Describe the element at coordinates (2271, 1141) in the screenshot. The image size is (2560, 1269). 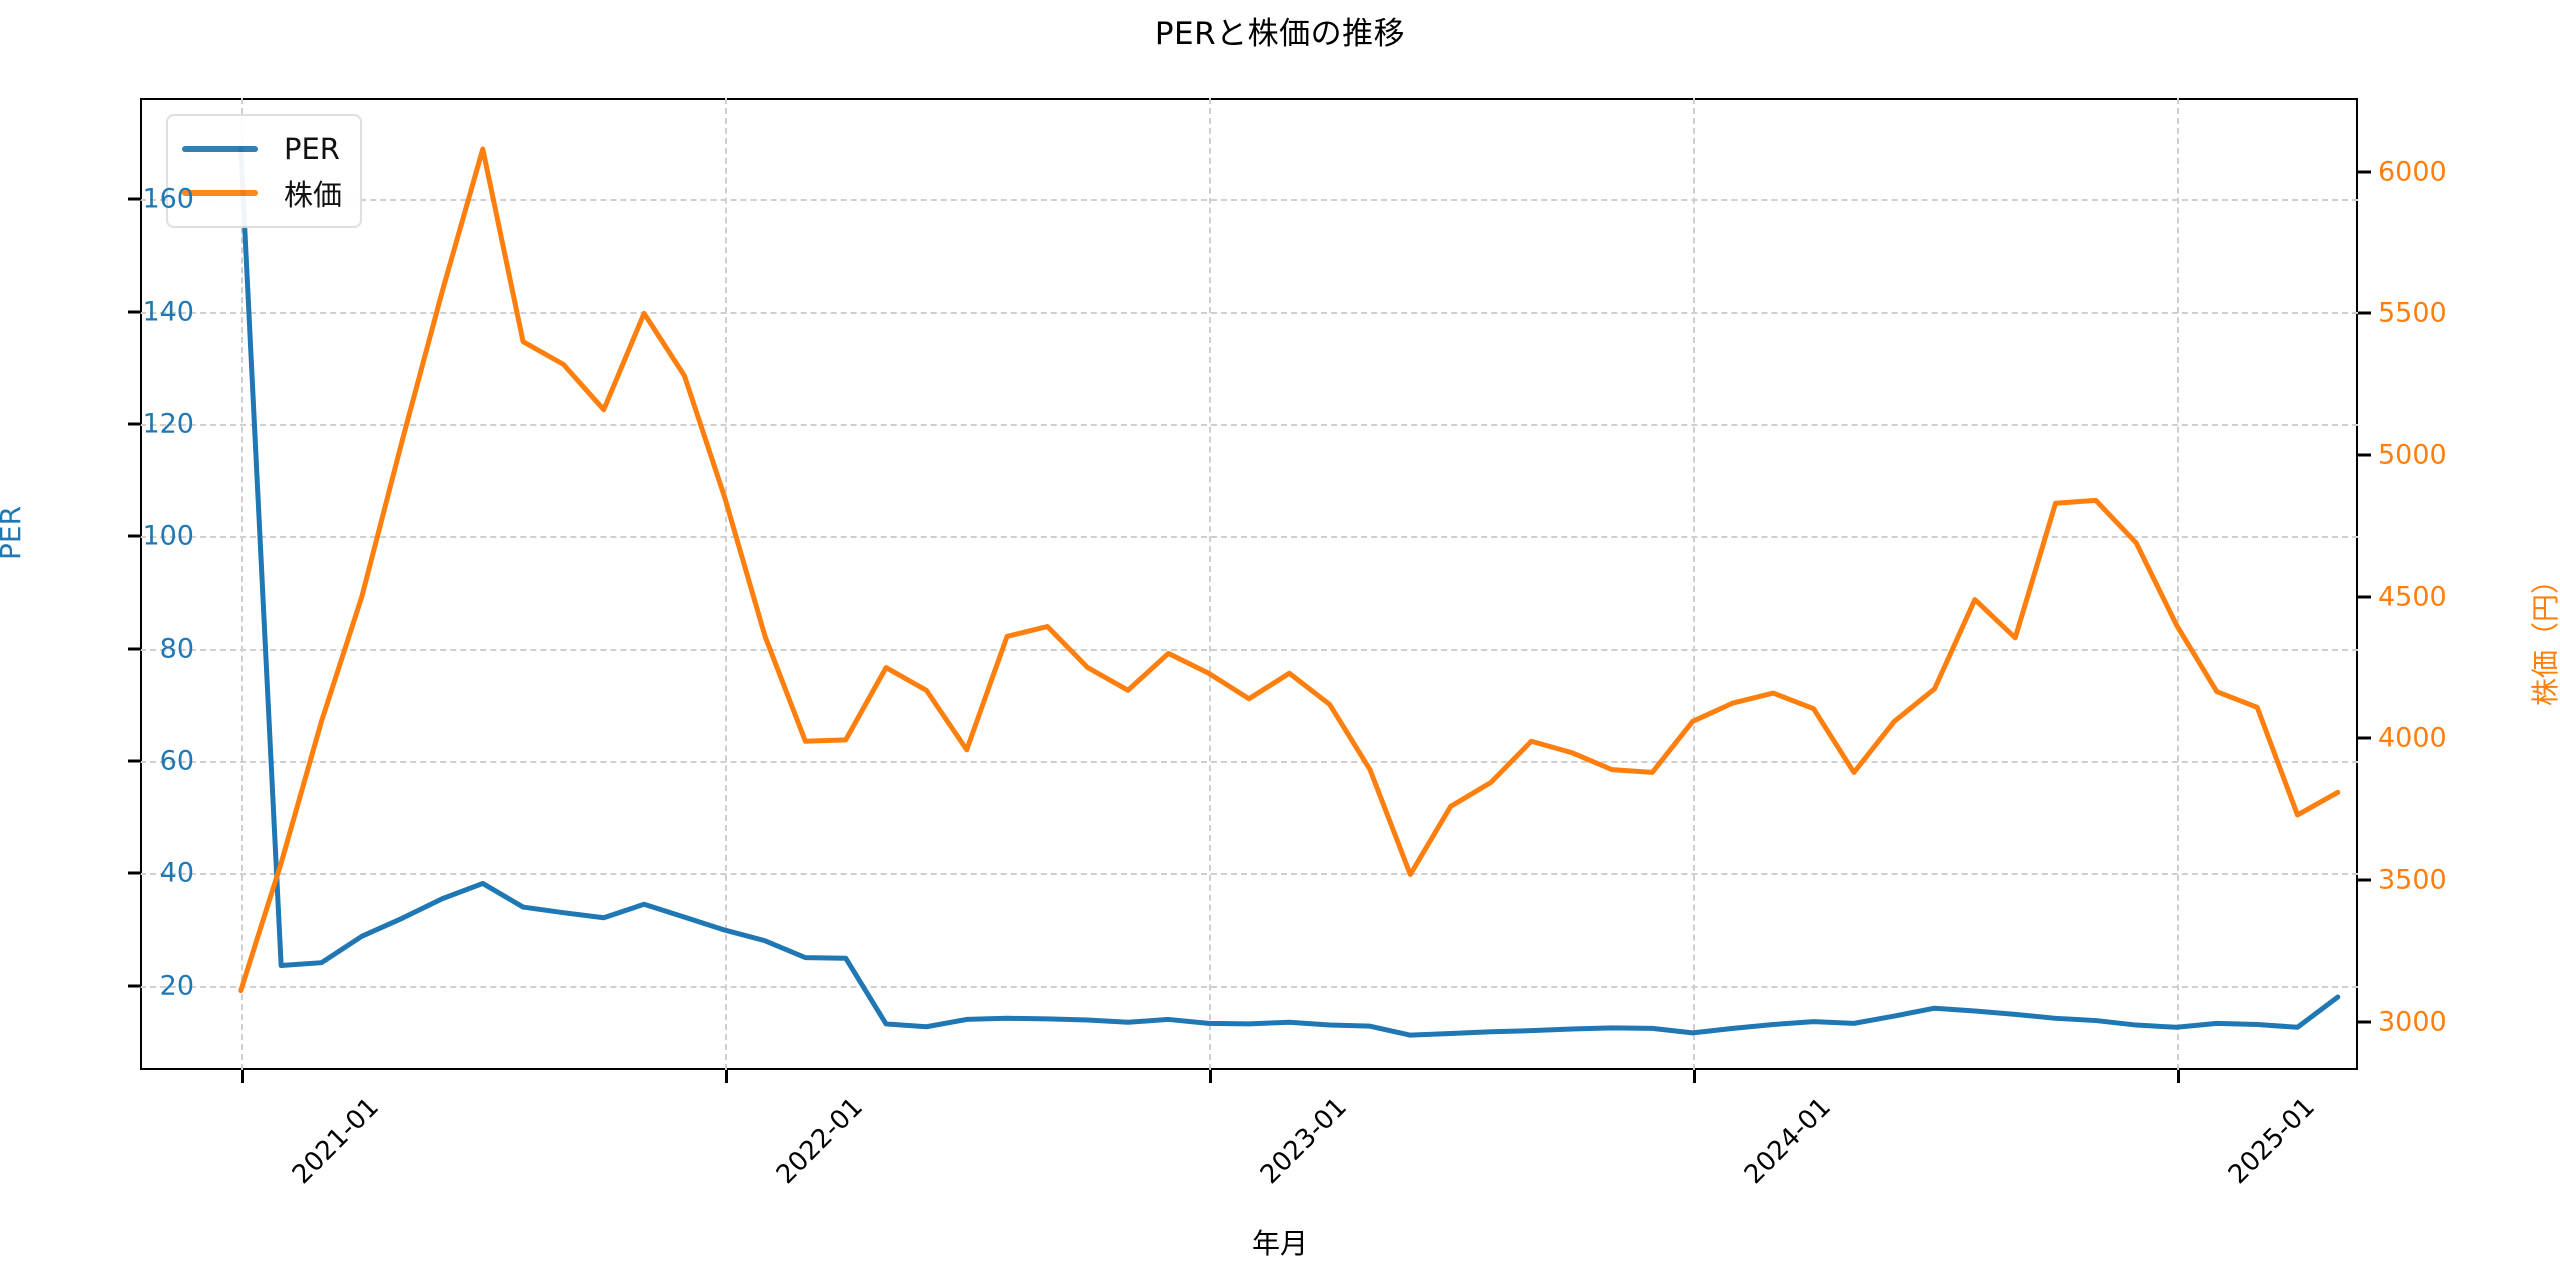
I see `x-axis-tick-2025-01: 2025-01` at that location.